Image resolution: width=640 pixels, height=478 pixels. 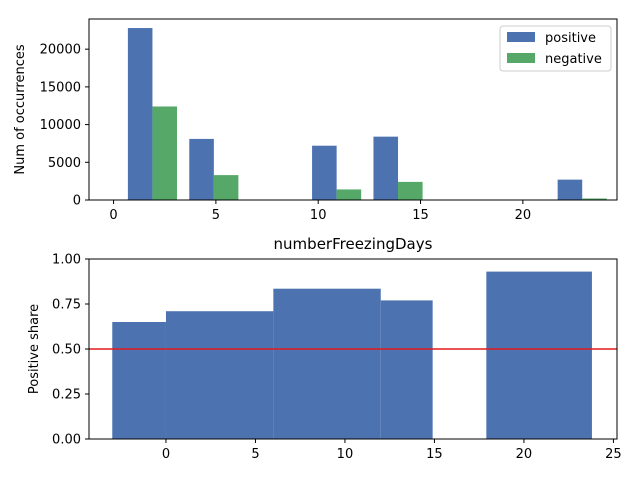 What do you see at coordinates (77, 201) in the screenshot?
I see `y-tick-label: 0` at bounding box center [77, 201].